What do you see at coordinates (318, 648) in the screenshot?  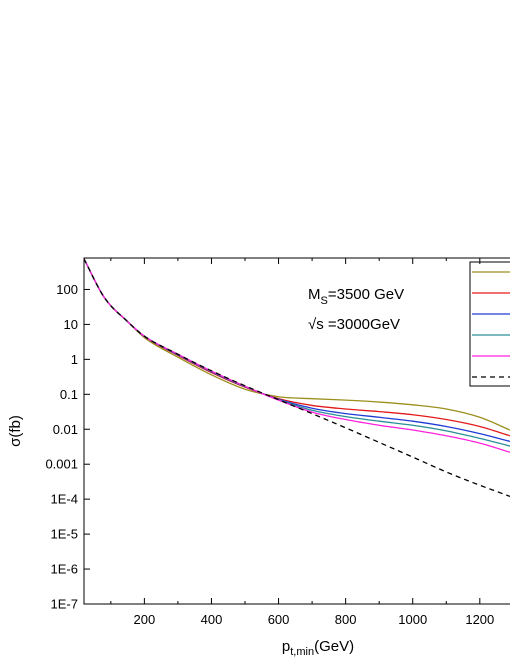 I see `x-axis-title: pt,min(GeV)` at bounding box center [318, 648].